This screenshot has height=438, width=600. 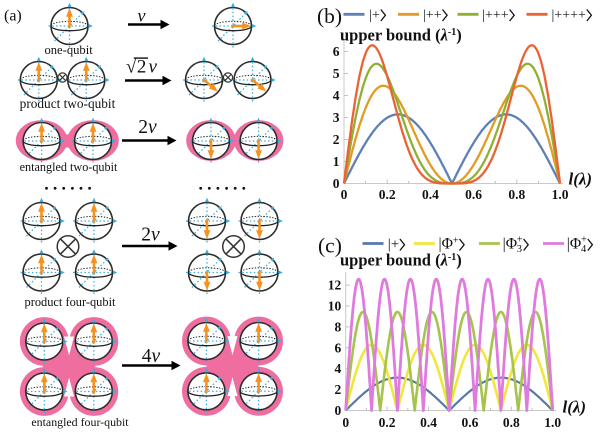 What do you see at coordinates (330, 246) in the screenshot?
I see `svg-text: (c)` at bounding box center [330, 246].